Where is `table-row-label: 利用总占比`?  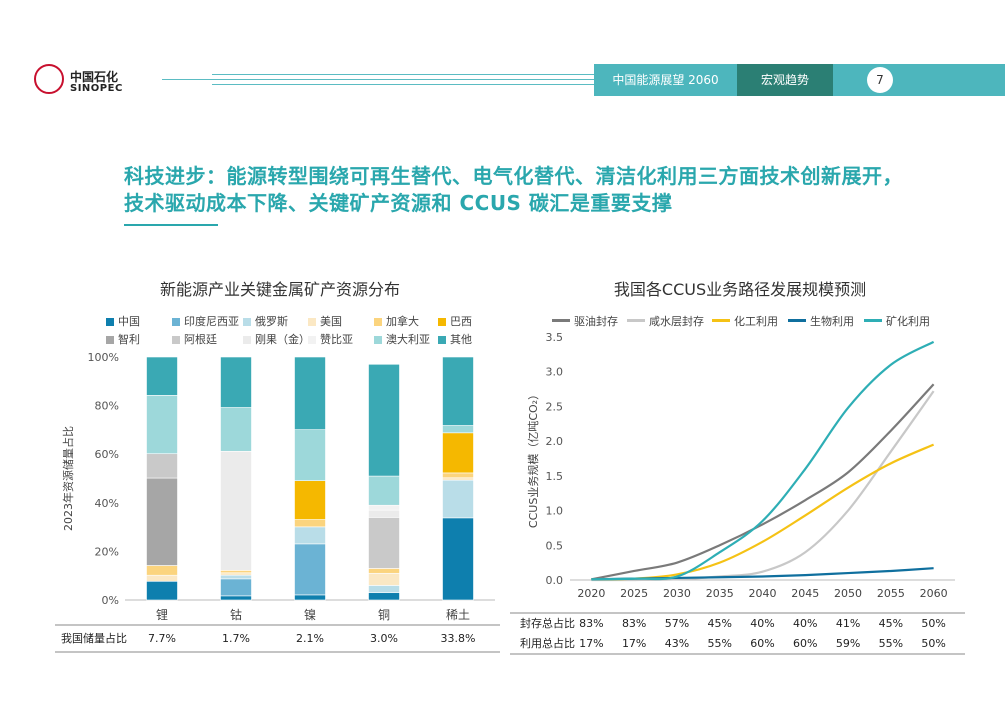
table-row-label: 利用总占比 is located at coordinates (547, 643).